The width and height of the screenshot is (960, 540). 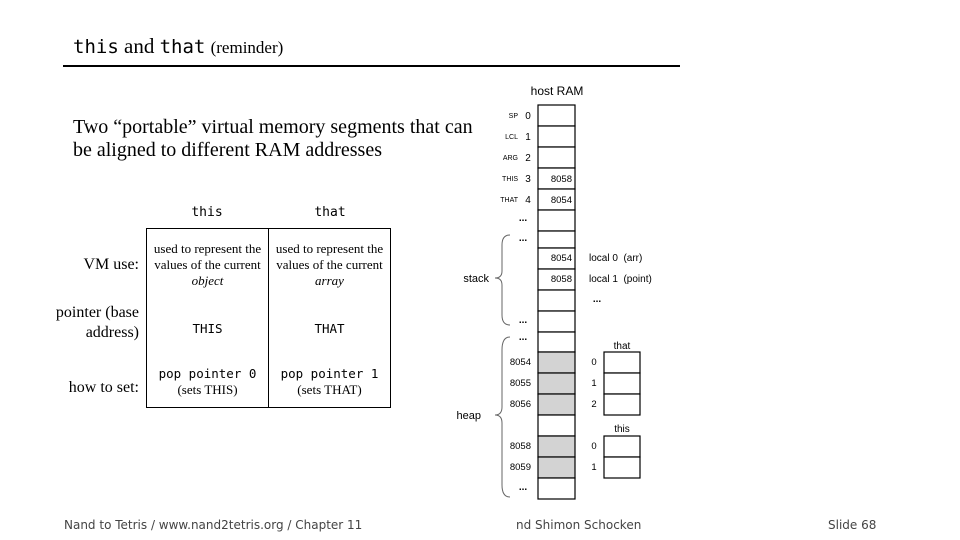 I want to click on this-object-index-0: 0, so click(x=593, y=446).